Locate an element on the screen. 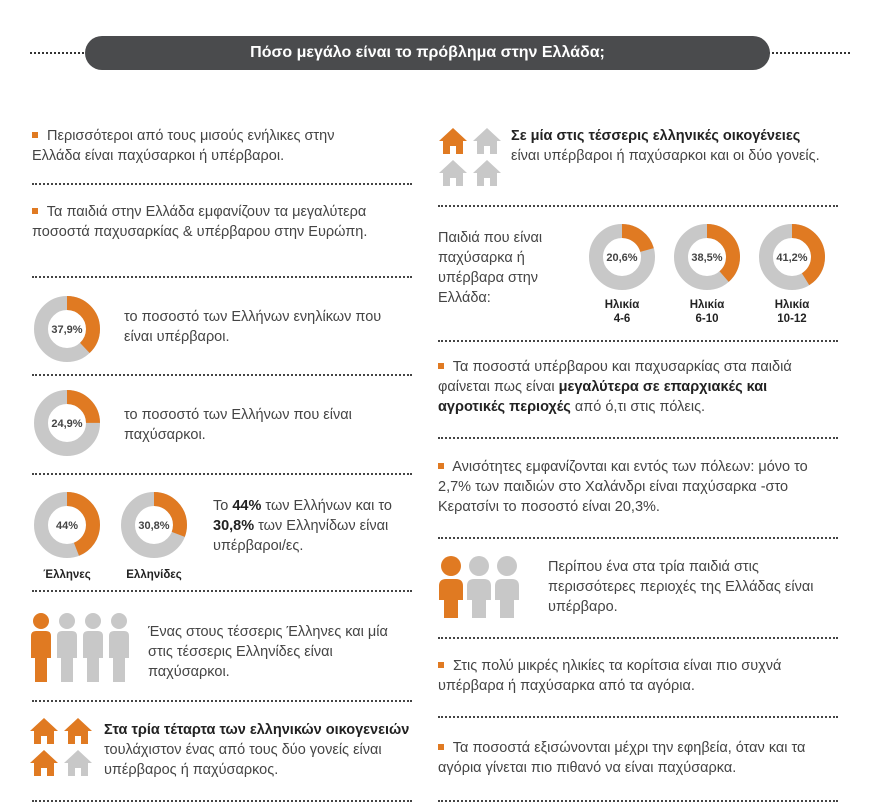 This screenshot has height=809, width=880. header-line-left is located at coordinates (59, 53).